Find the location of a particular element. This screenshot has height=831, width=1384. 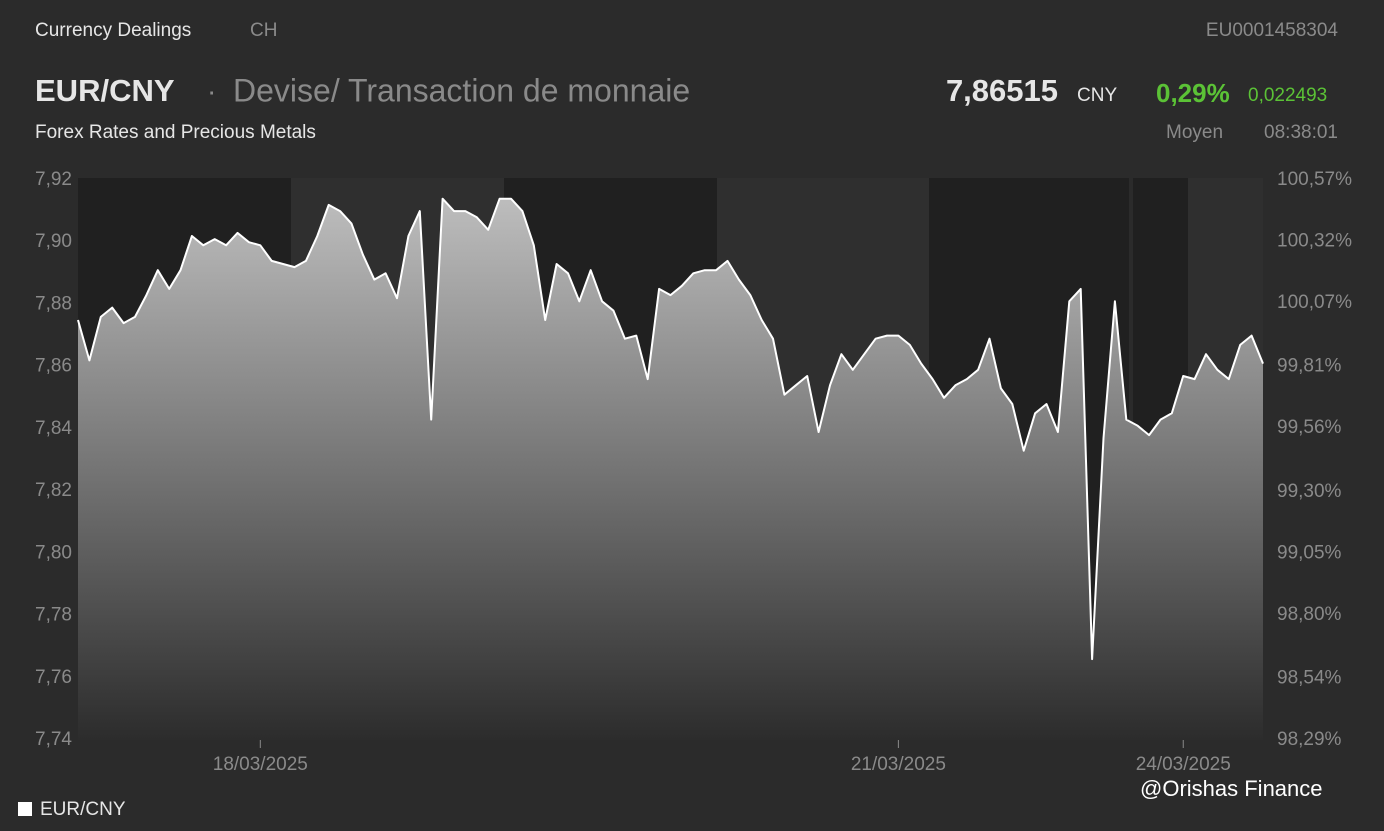

watermark: @Orishas Finance is located at coordinates (1231, 788).